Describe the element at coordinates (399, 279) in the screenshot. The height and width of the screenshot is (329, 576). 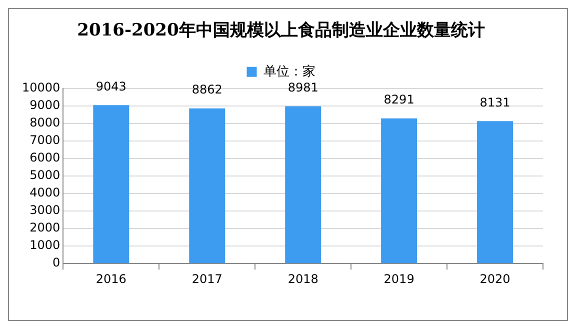
I see `x-tick-label: 2019` at that location.